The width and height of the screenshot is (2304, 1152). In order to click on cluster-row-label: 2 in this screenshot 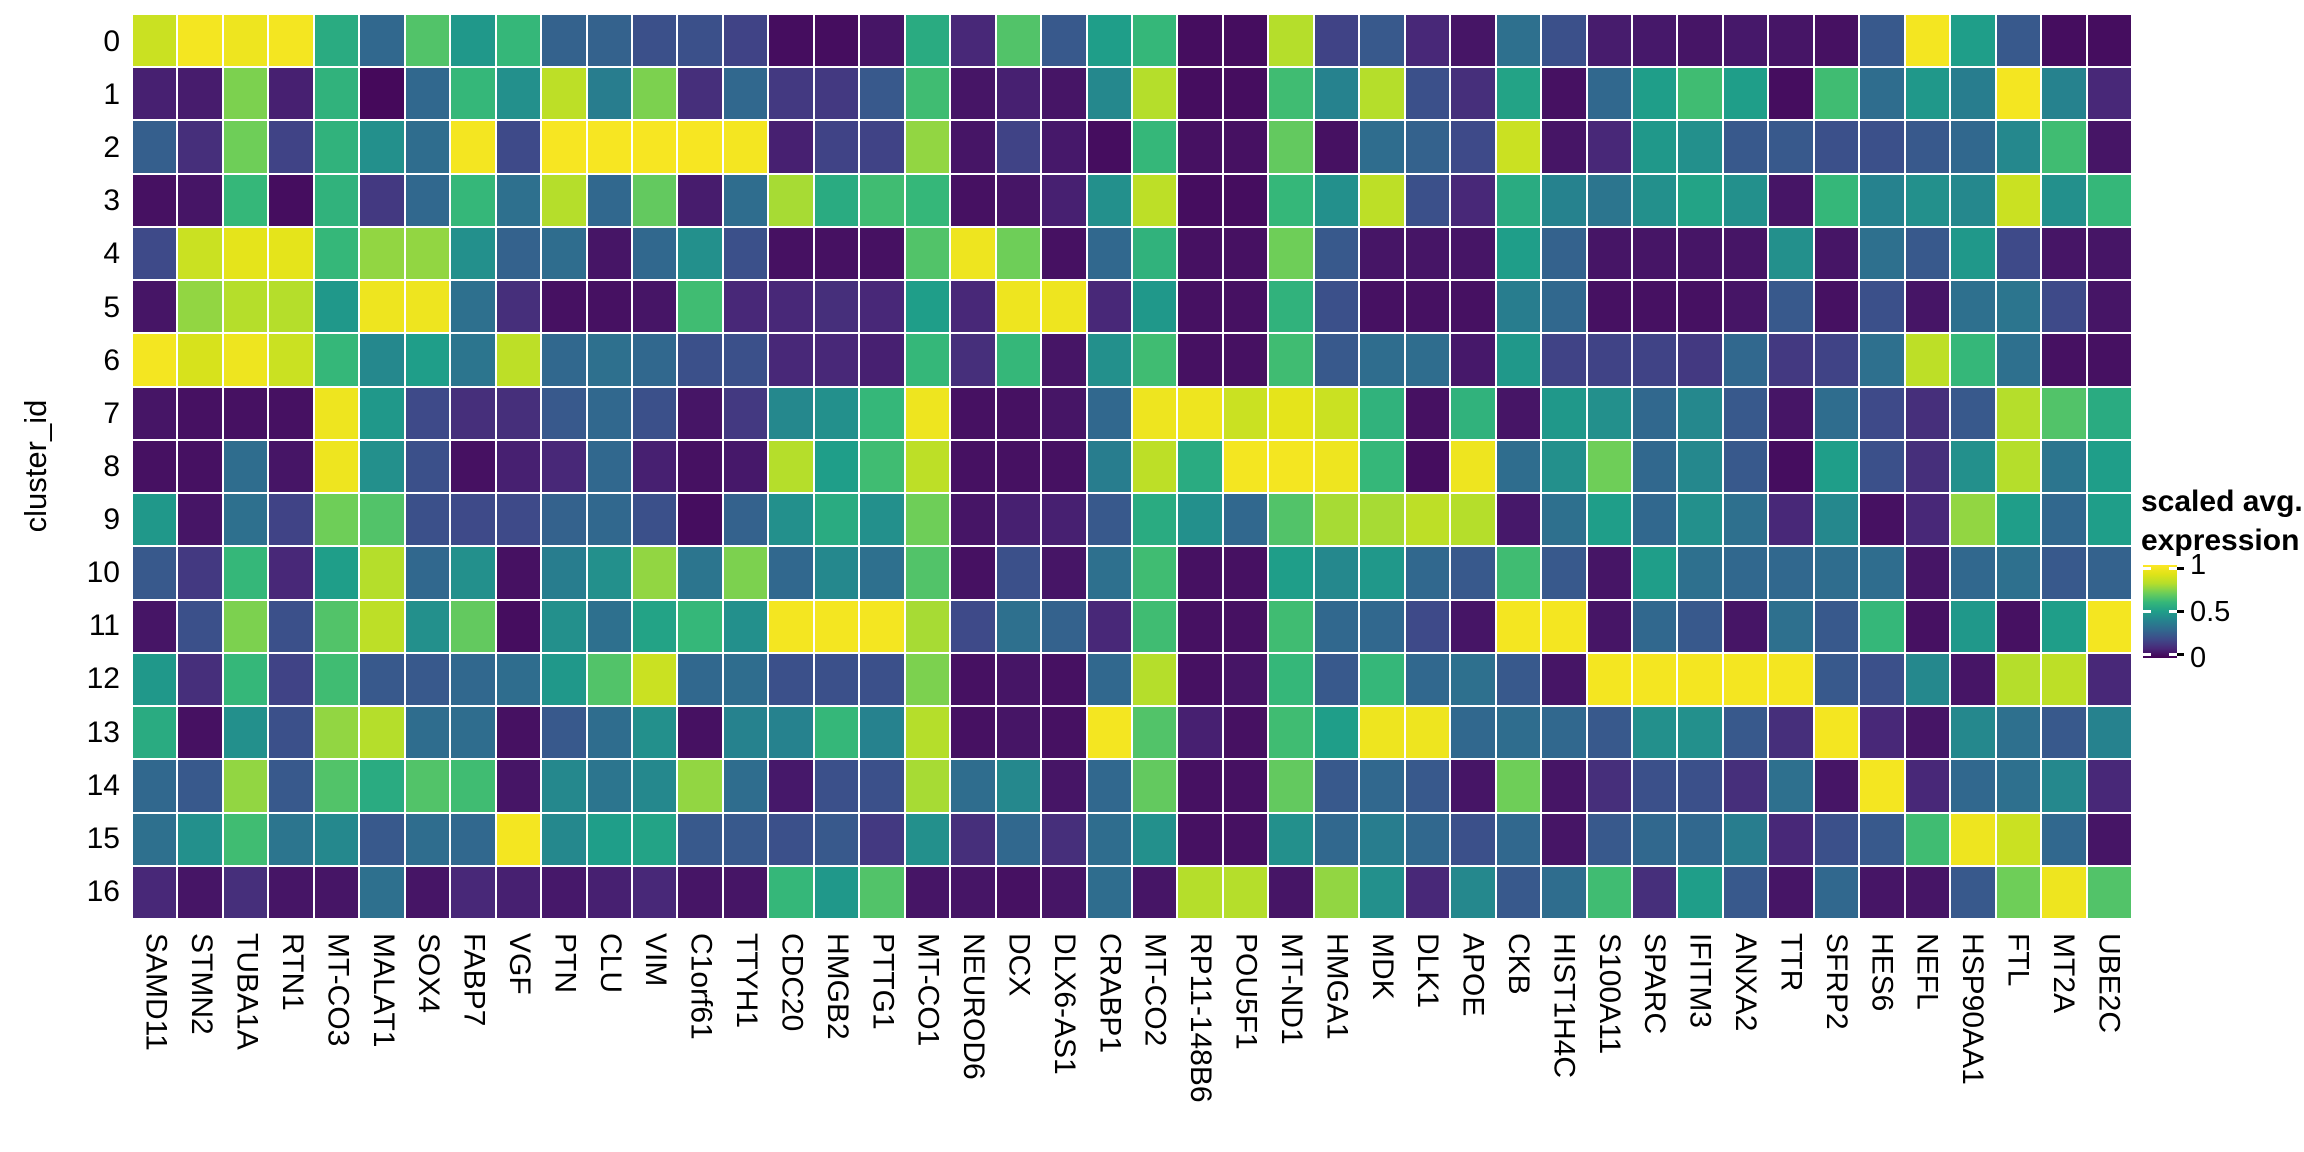, I will do `click(111, 148)`.